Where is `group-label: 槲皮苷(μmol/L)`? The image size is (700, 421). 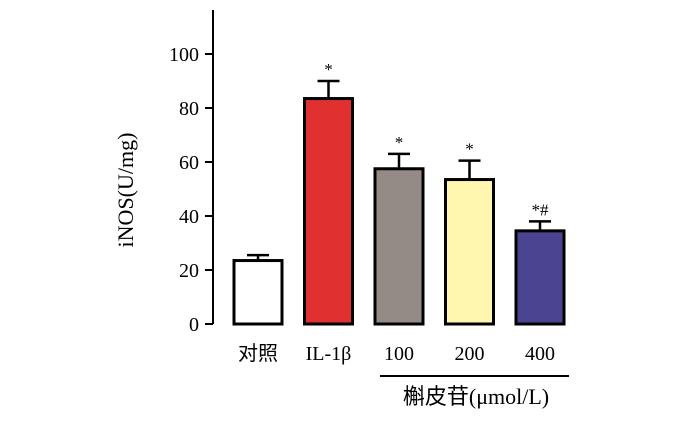 group-label: 槲皮苷(μmol/L) is located at coordinates (476, 396).